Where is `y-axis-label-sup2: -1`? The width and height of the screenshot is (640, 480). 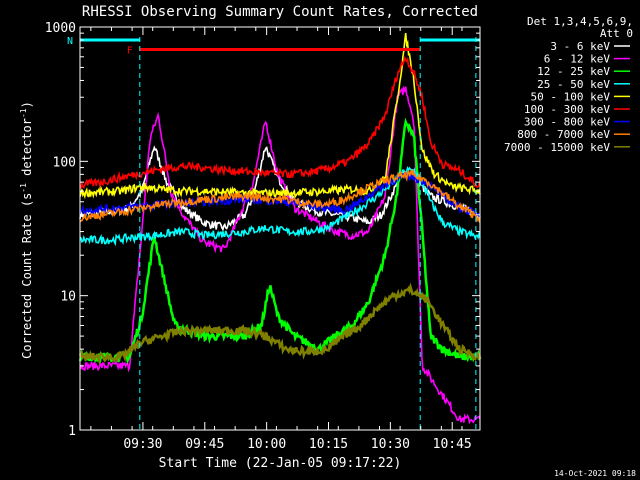
y-axis-label-sup2: -1 is located at coordinates (23, 113).